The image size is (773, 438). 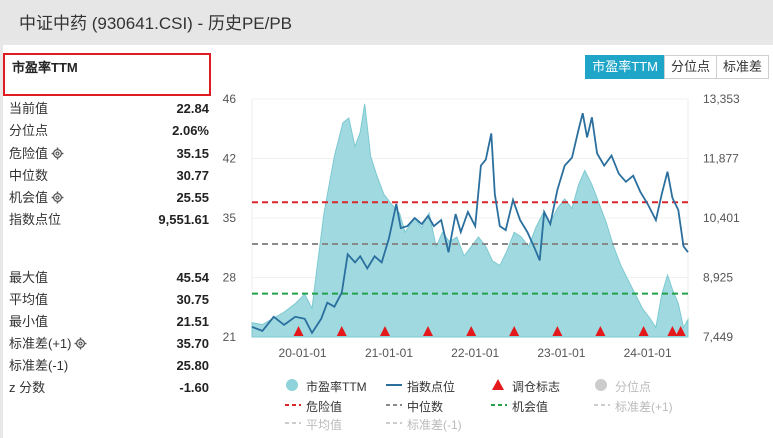 What do you see at coordinates (109, 220) in the screenshot?
I see `stat-index: 指数点位 9,551.61` at bounding box center [109, 220].